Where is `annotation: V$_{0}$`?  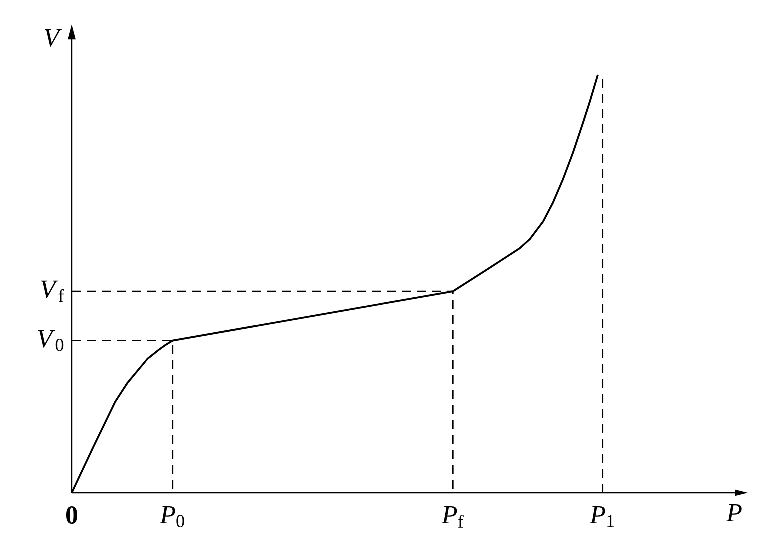 annotation: V$_{0}$ is located at coordinates (51, 341).